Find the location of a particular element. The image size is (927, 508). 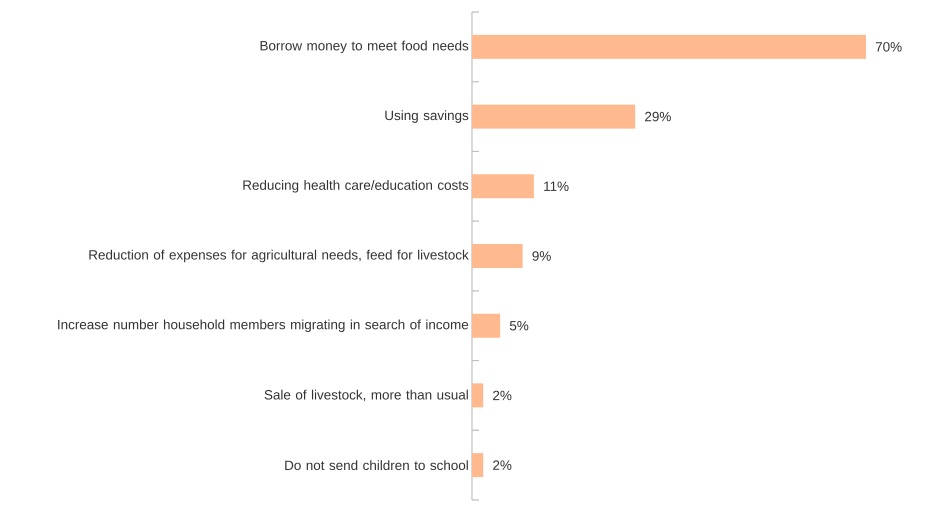

y-tick-label: Borrow money to meet food needs is located at coordinates (364, 47).